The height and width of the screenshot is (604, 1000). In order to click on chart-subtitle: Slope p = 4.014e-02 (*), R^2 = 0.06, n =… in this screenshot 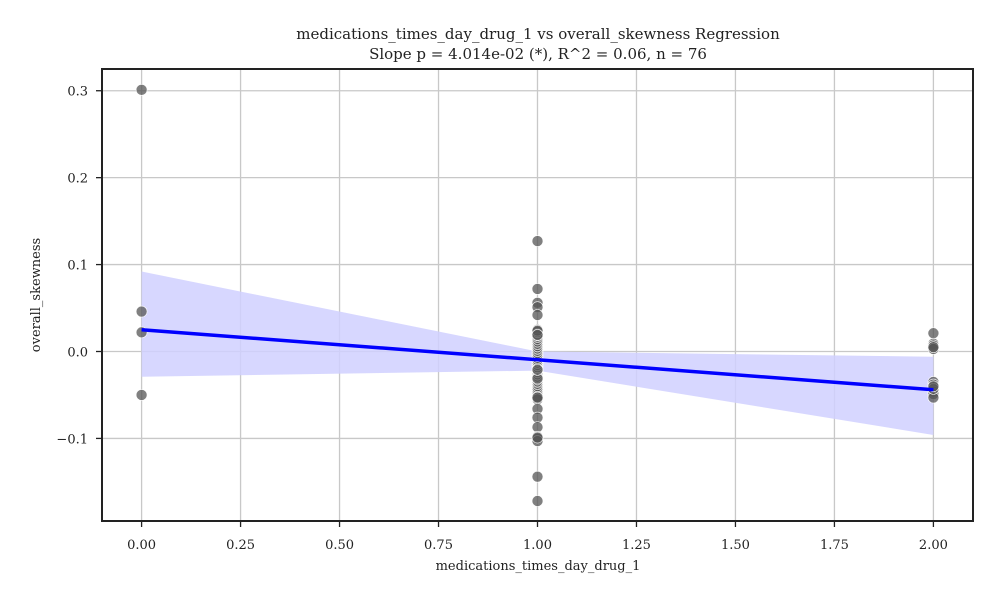, I will do `click(538, 54)`.